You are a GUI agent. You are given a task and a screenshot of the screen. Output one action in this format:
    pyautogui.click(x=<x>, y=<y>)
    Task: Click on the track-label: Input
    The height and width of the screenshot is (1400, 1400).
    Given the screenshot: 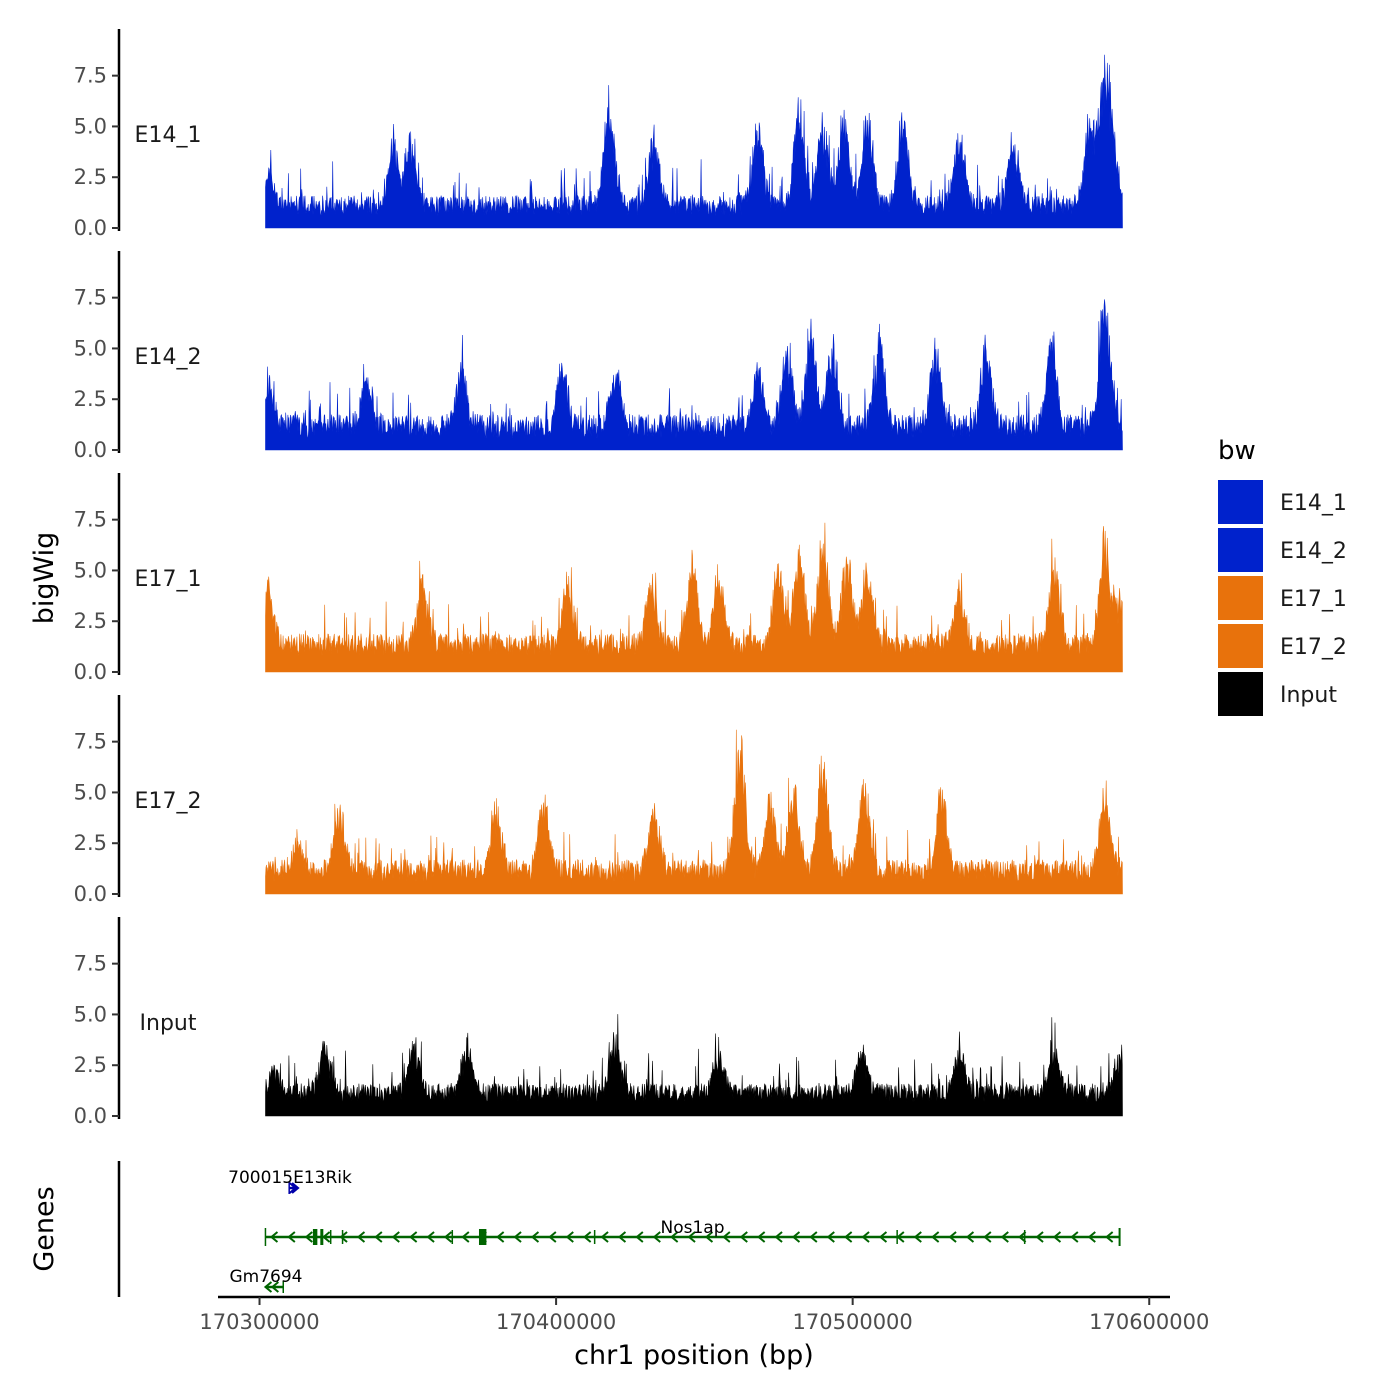 What is the action you would take?
    pyautogui.click(x=168, y=1023)
    